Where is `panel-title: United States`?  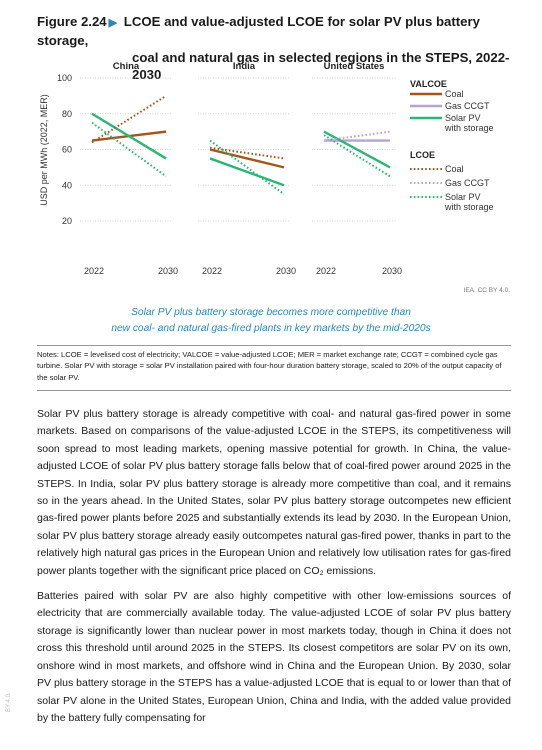
panel-title: United States is located at coordinates (354, 66).